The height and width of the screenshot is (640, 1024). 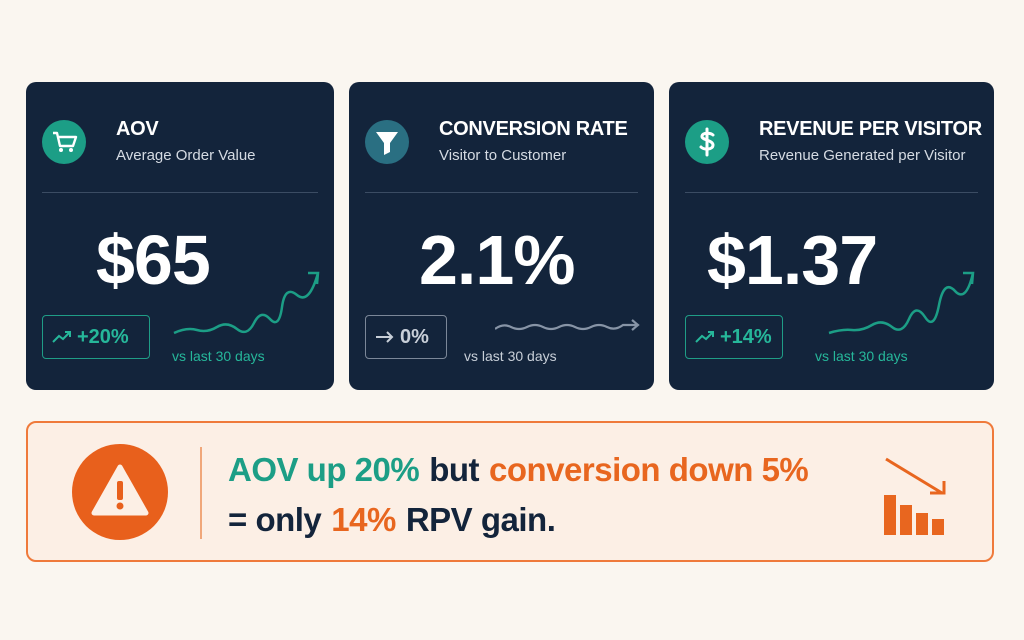 What do you see at coordinates (649, 469) in the screenshot?
I see `alert-text: conversion down 5%` at bounding box center [649, 469].